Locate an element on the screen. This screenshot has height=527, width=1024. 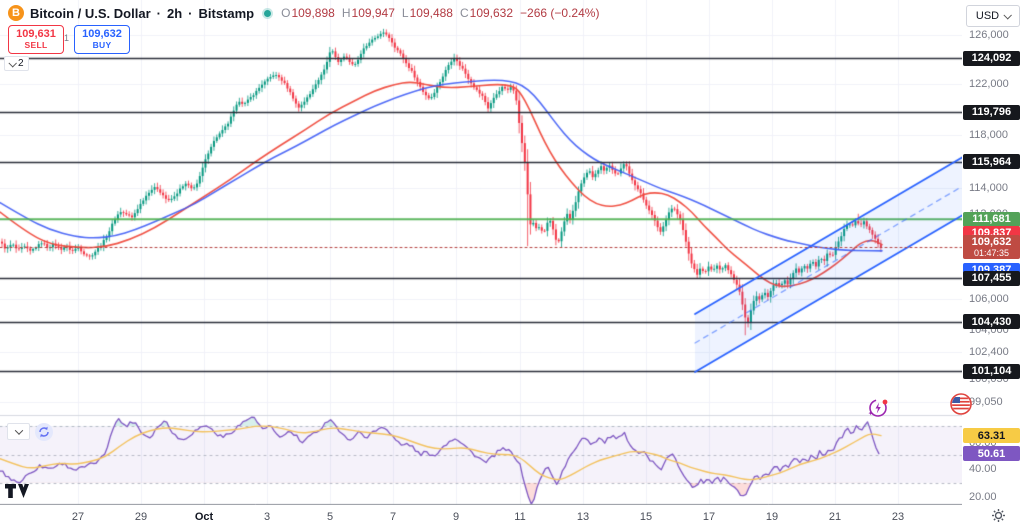
rsi-tick: 40.00 is located at coordinates (983, 468).